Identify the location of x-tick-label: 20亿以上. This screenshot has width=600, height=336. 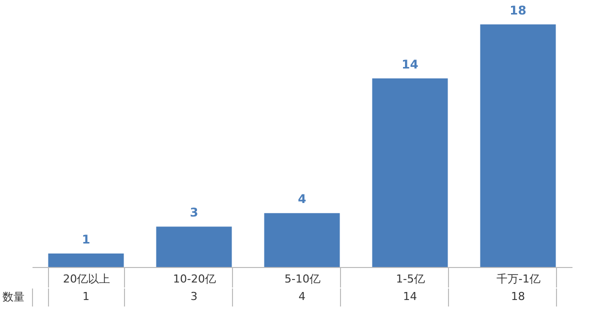
(86, 279).